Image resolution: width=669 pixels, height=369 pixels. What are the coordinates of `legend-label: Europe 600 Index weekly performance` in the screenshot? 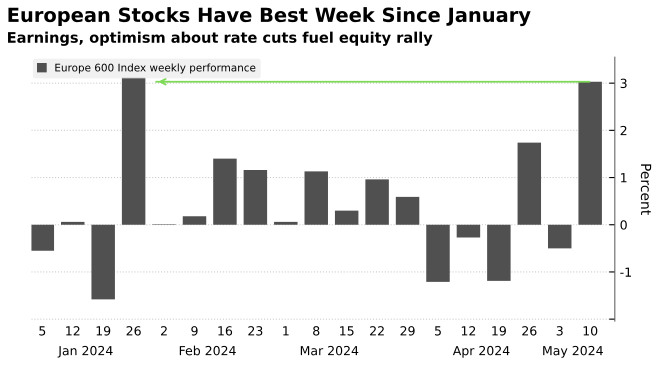 It's located at (155, 68).